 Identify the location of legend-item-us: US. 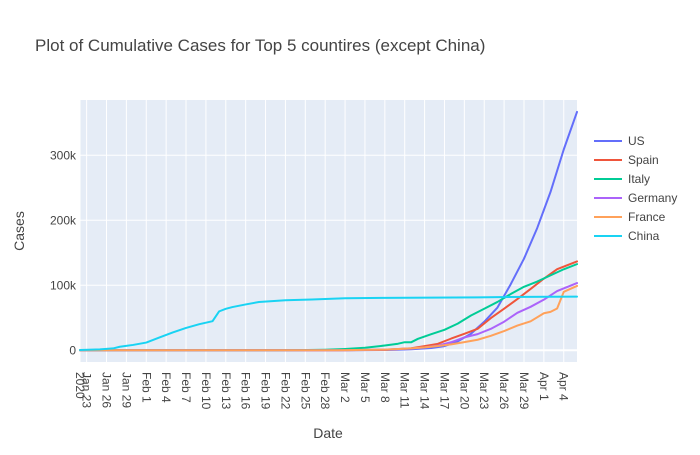
(619, 141).